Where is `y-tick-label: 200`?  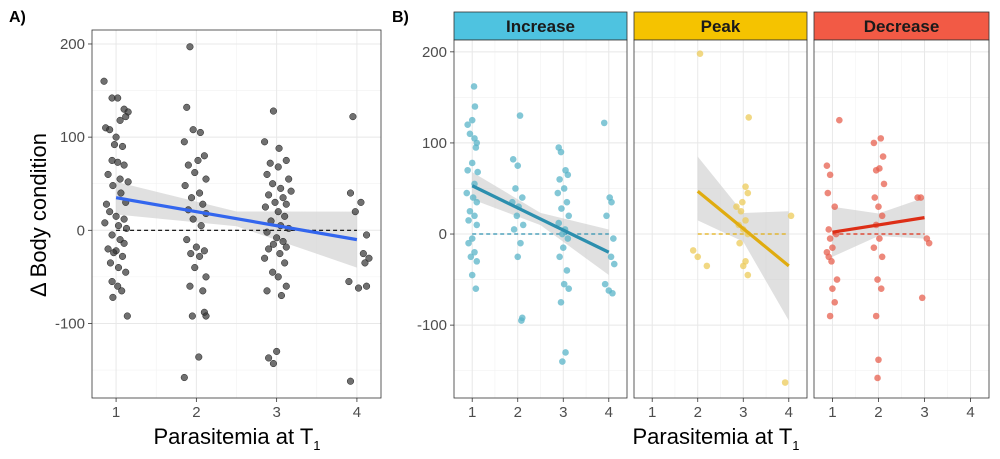 y-tick-label: 200 is located at coordinates (434, 52).